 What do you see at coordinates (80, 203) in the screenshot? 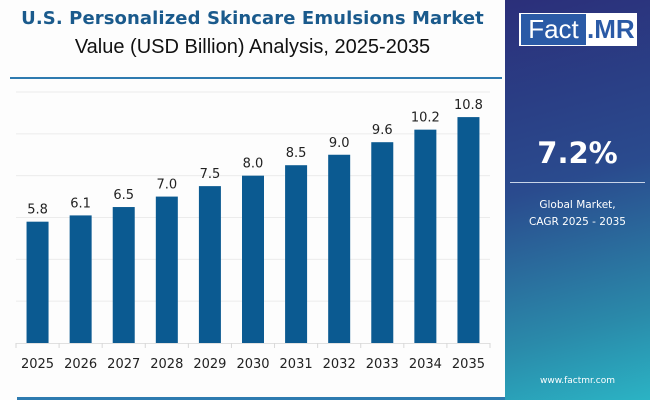
I see `data-label-2026: 6.1` at bounding box center [80, 203].